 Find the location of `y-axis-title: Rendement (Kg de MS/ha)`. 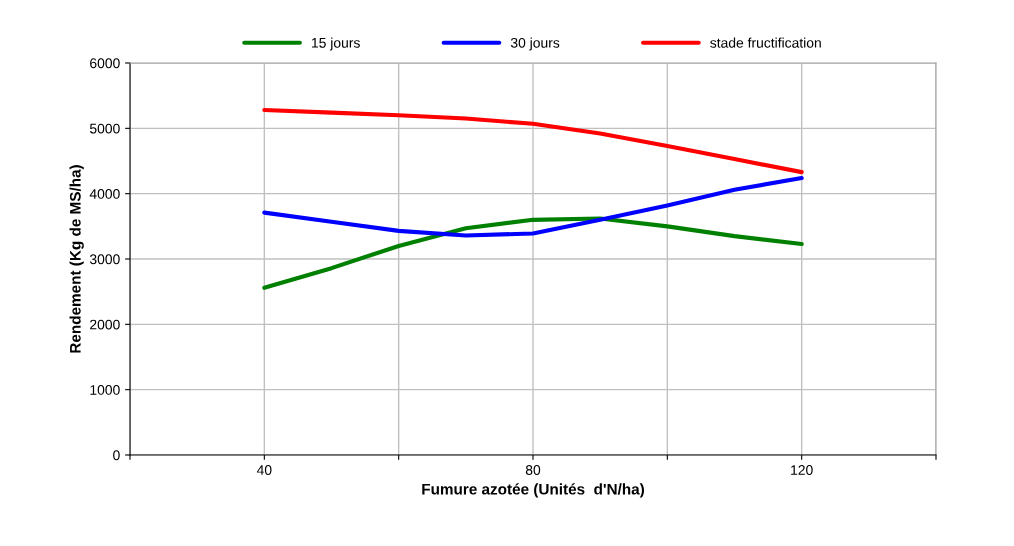

y-axis-title: Rendement (Kg de MS/ha) is located at coordinates (76, 259).